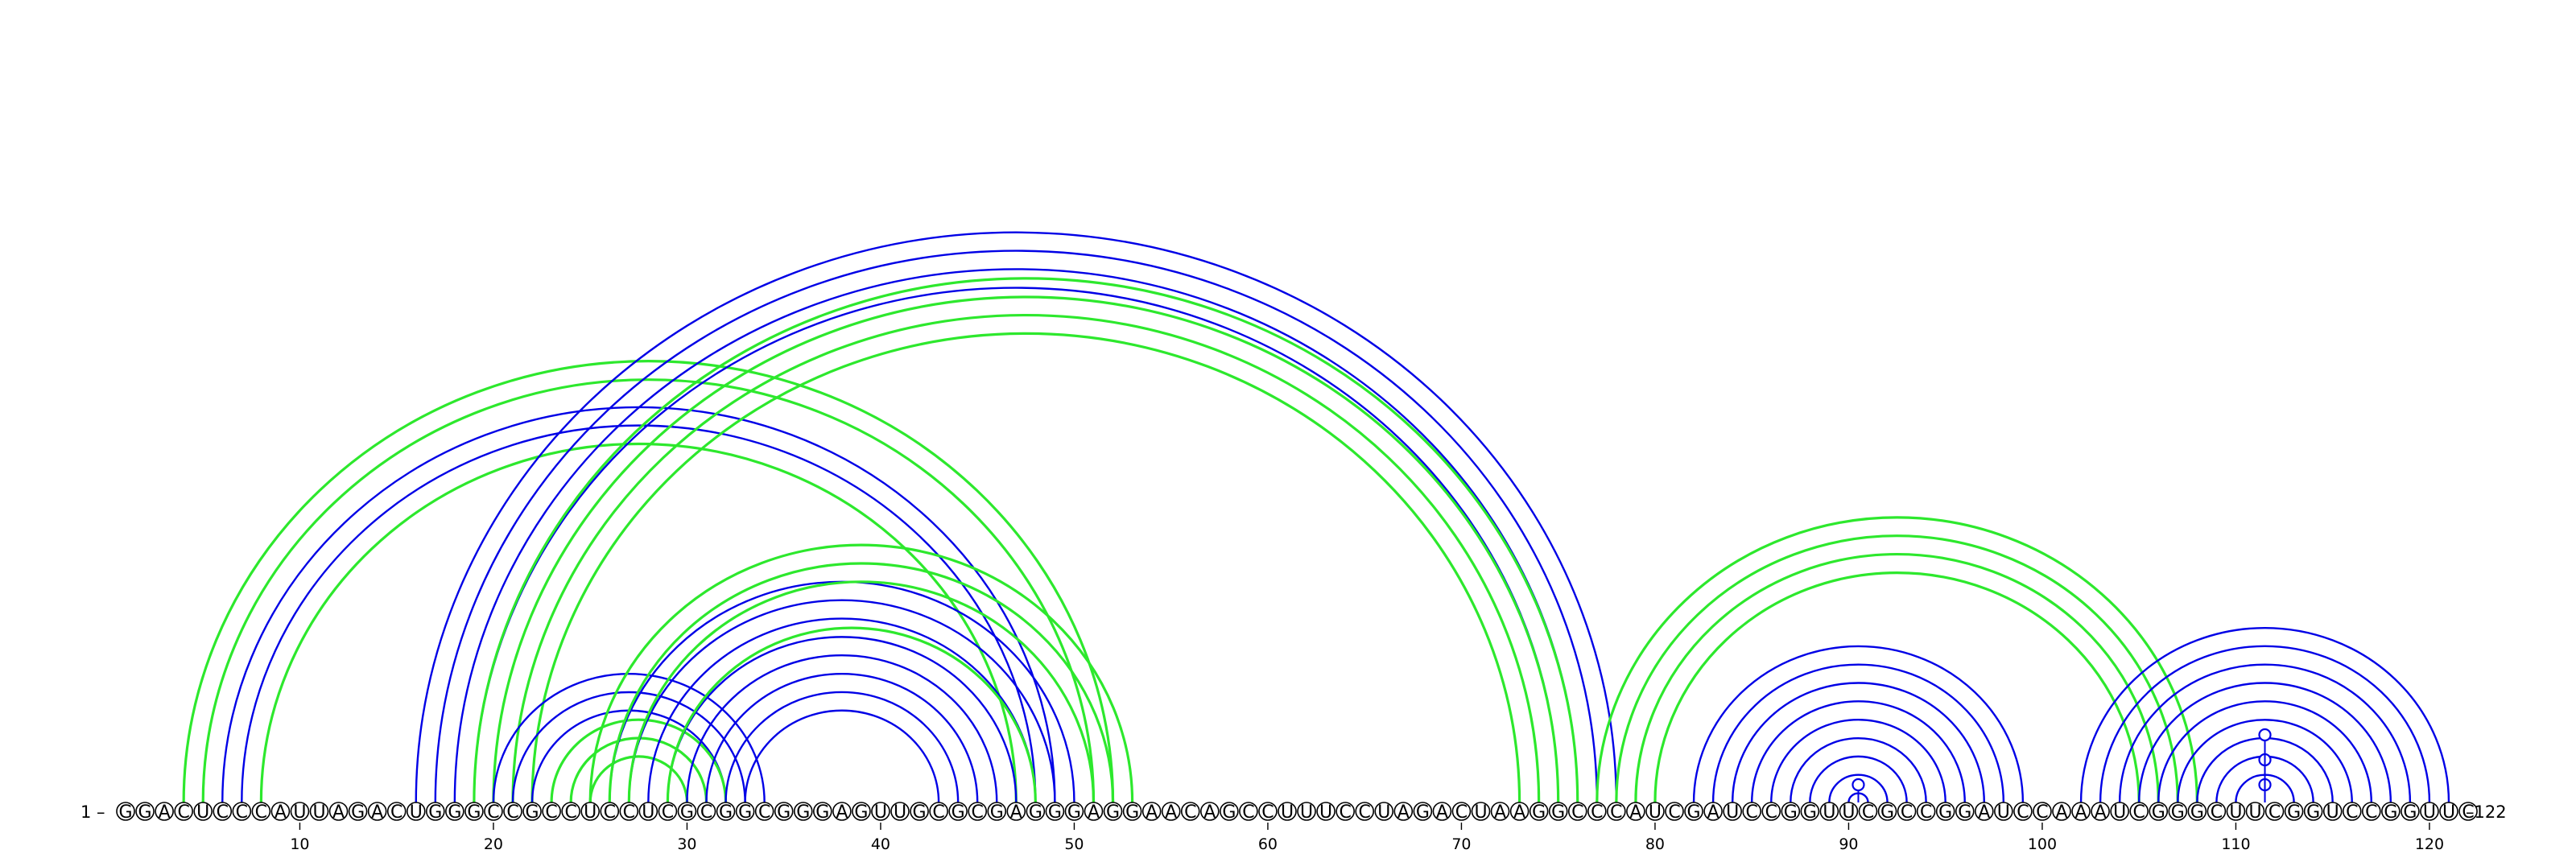 Image resolution: width=2576 pixels, height=858 pixels. What do you see at coordinates (2486, 812) in the screenshot?
I see `sequence-end-label: –122` at bounding box center [2486, 812].